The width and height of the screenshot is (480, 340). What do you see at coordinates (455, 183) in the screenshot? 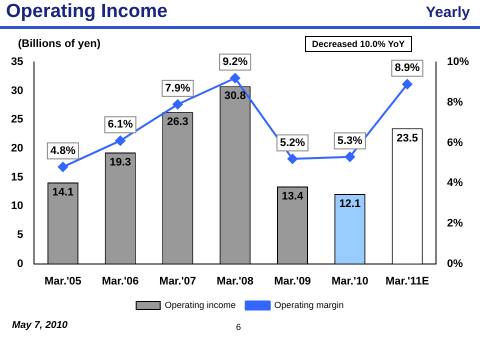
I see `y2-tick-label: 4%` at bounding box center [455, 183].